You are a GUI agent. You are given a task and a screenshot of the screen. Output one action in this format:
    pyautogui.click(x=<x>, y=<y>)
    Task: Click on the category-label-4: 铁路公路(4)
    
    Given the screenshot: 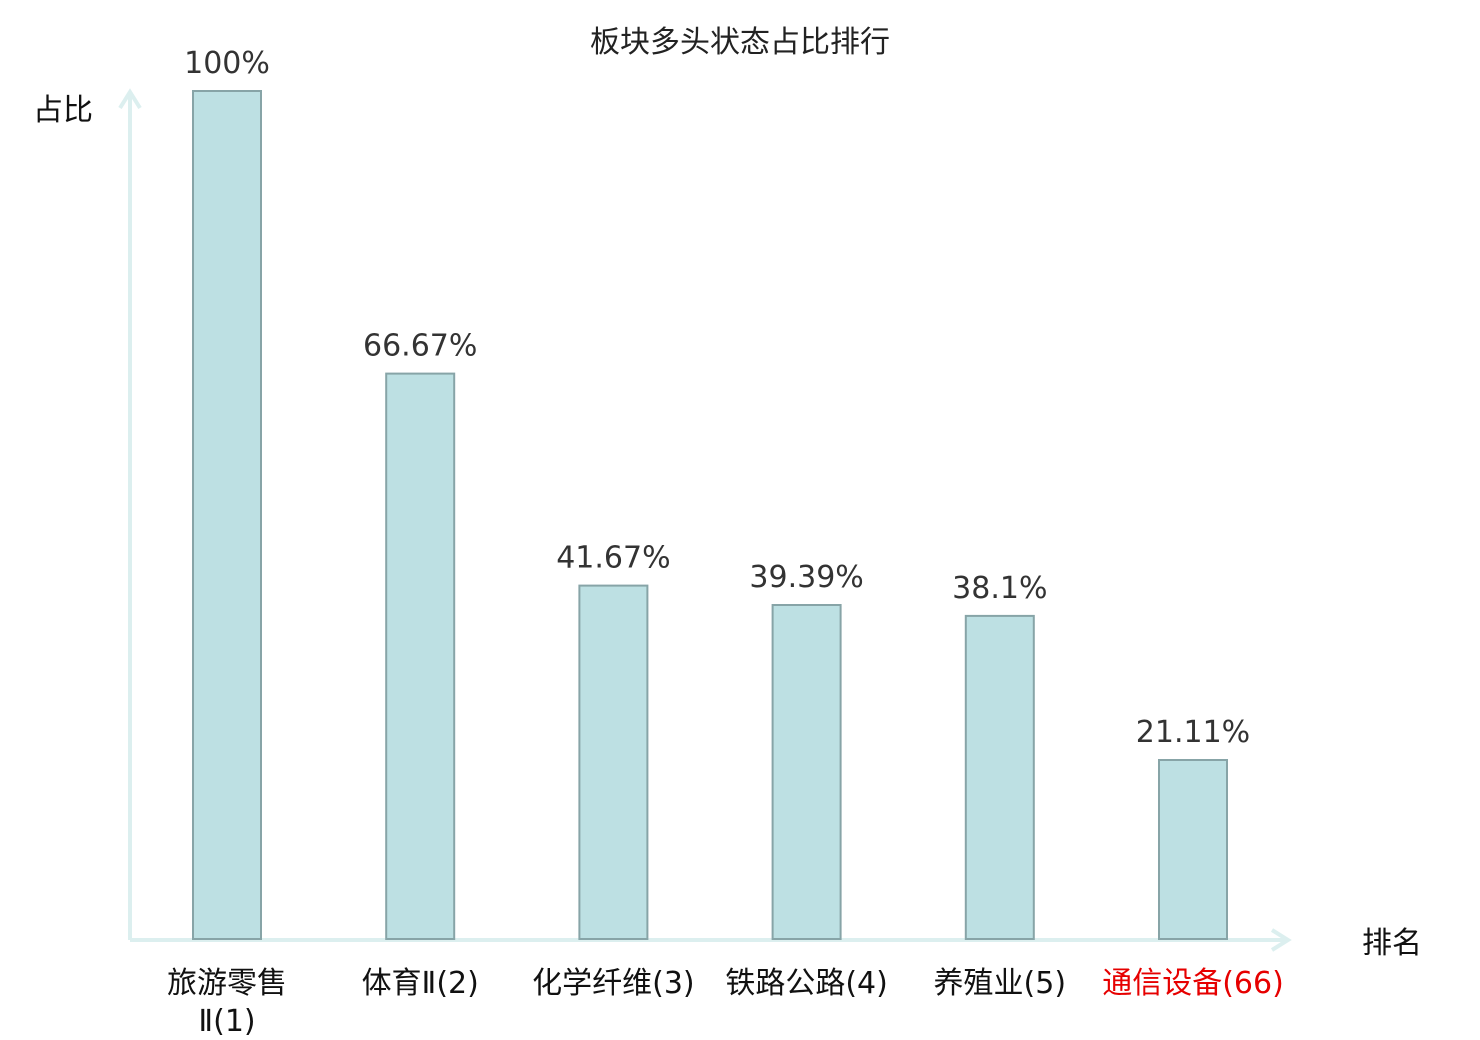 What is the action you would take?
    pyautogui.click(x=806, y=983)
    